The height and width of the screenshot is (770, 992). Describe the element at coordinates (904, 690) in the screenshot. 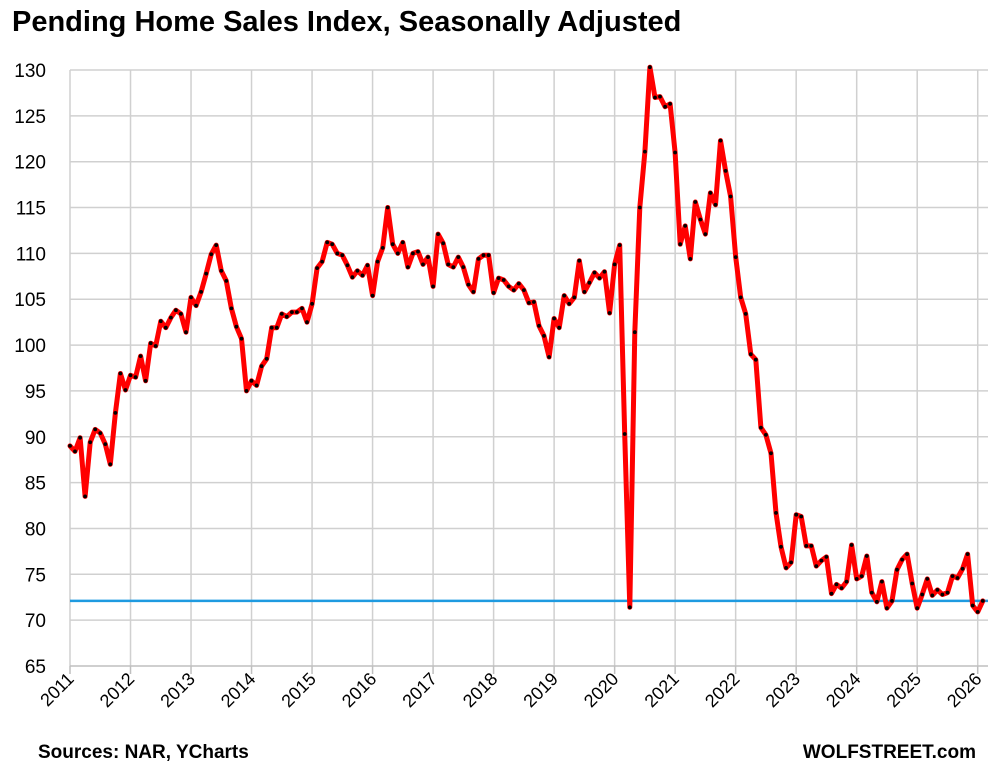

I see `x-tick-label: 2025` at that location.